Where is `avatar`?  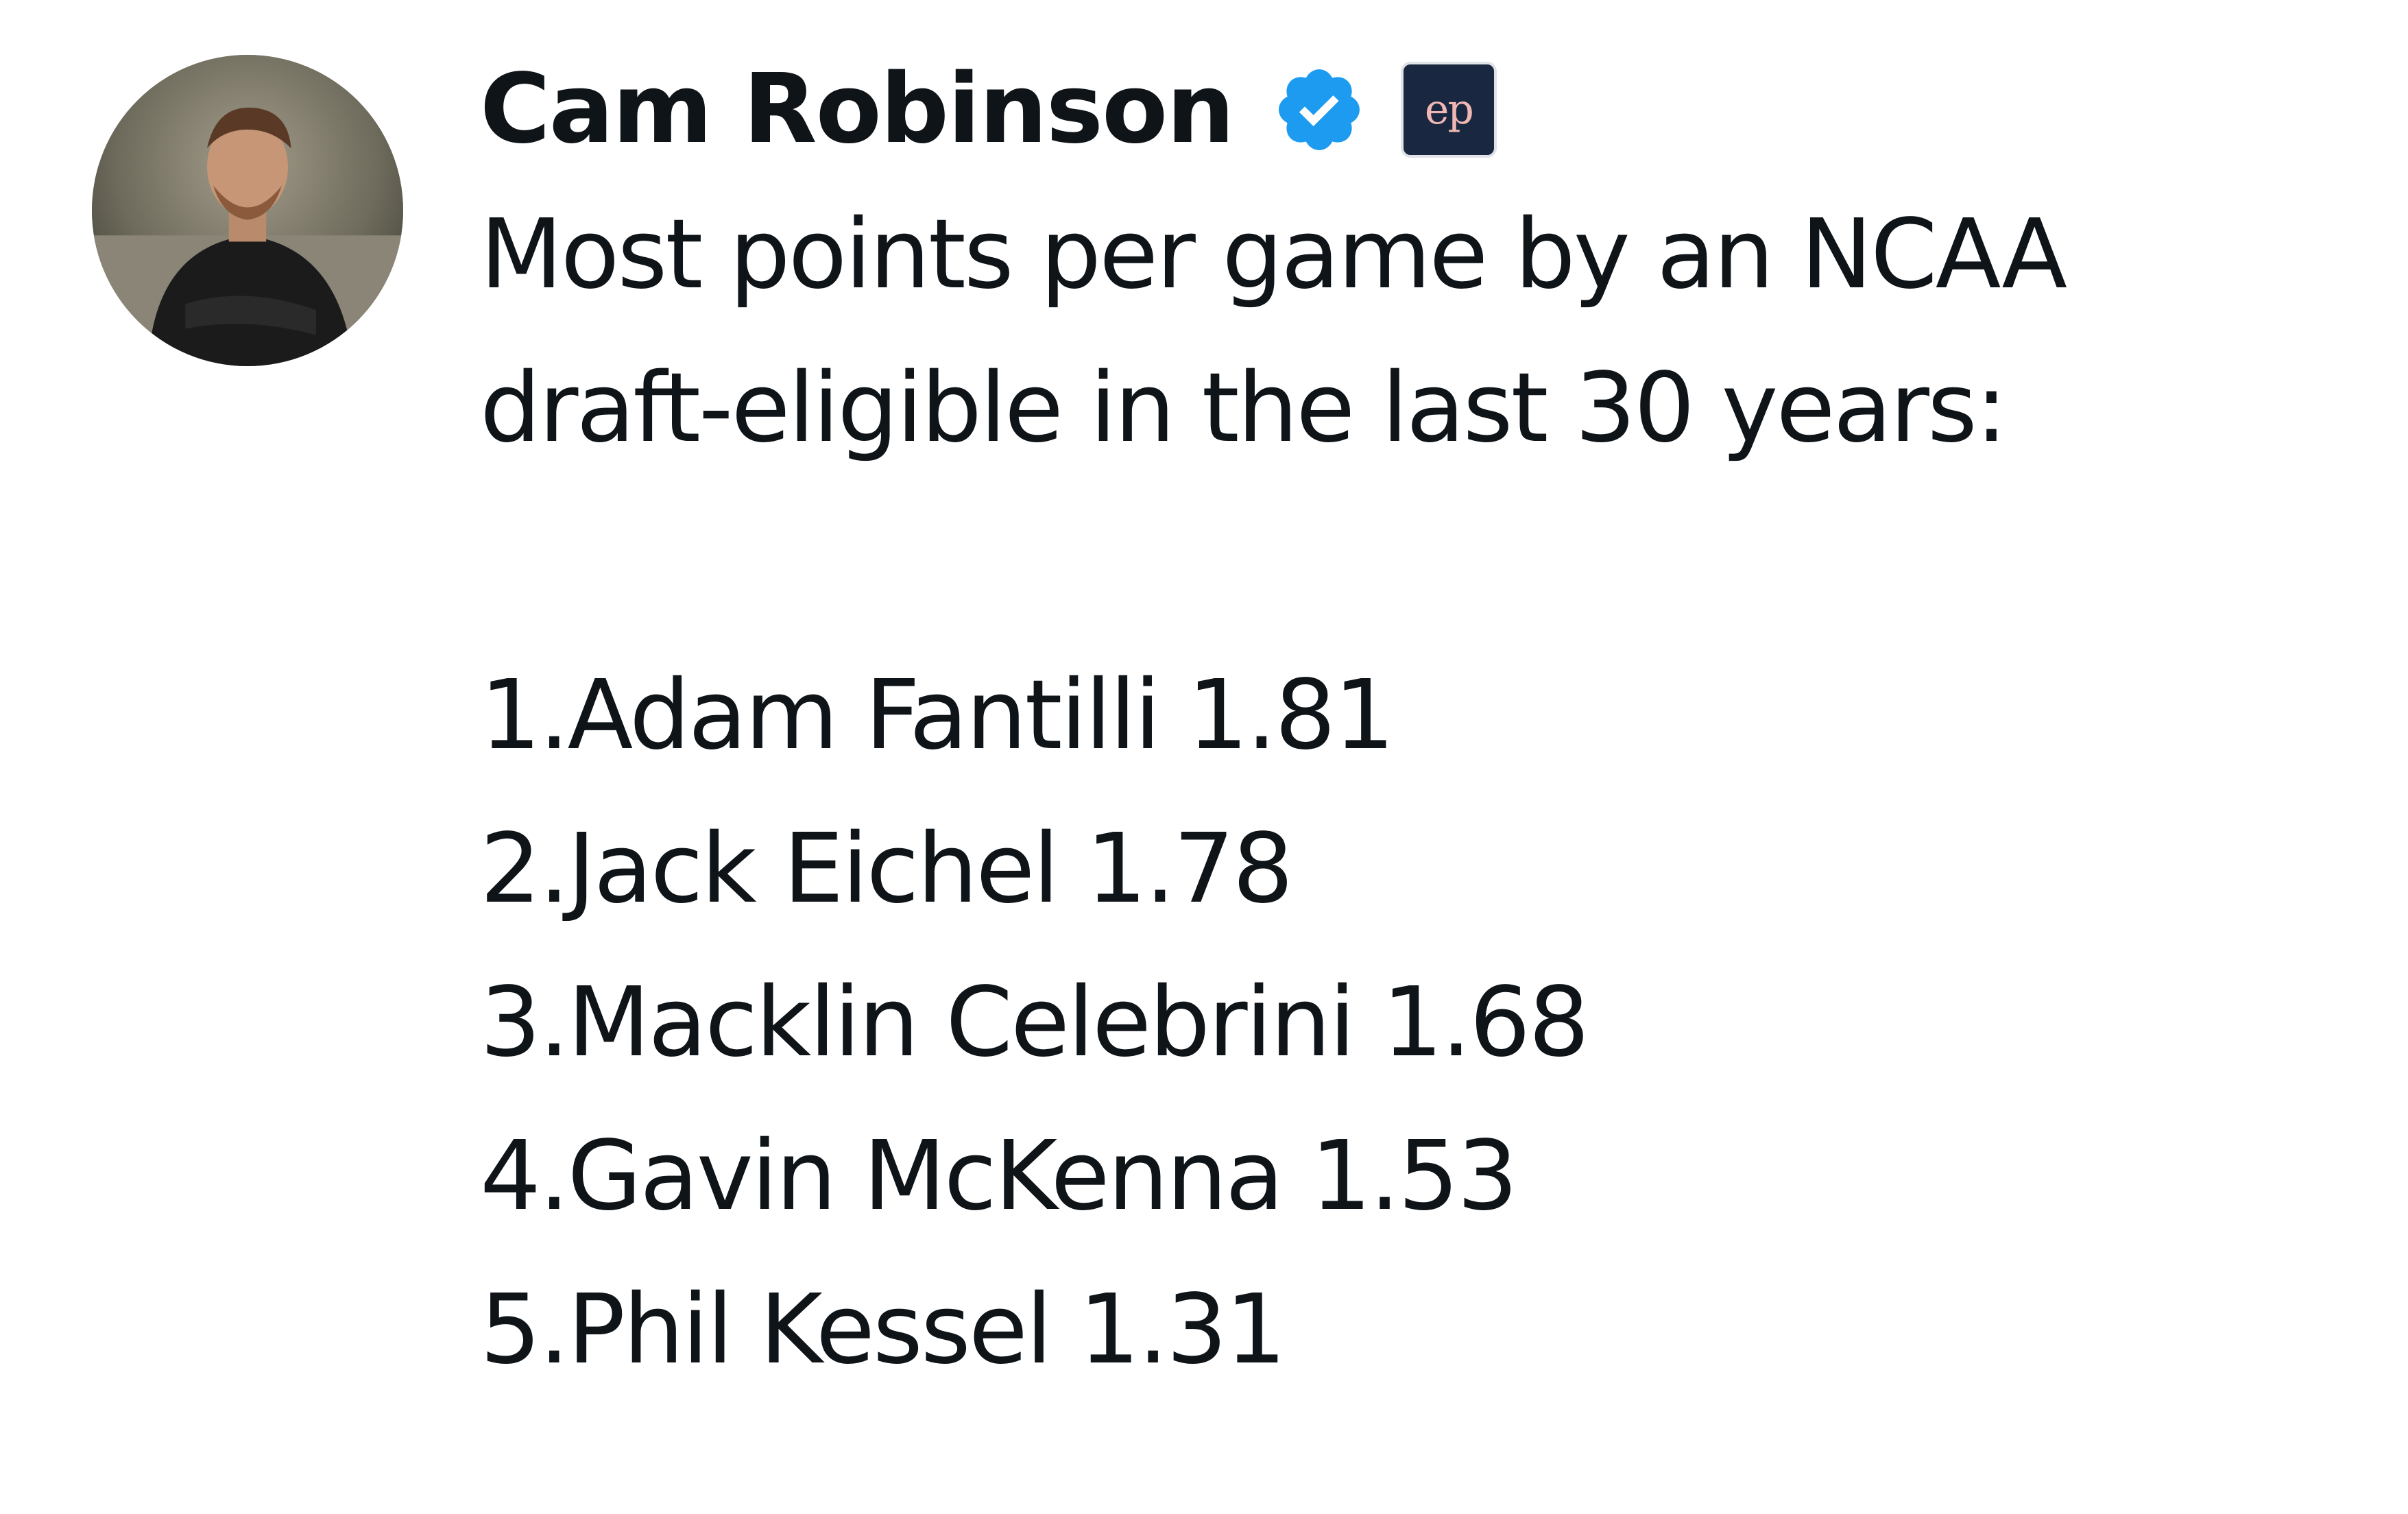
avatar is located at coordinates (247, 210).